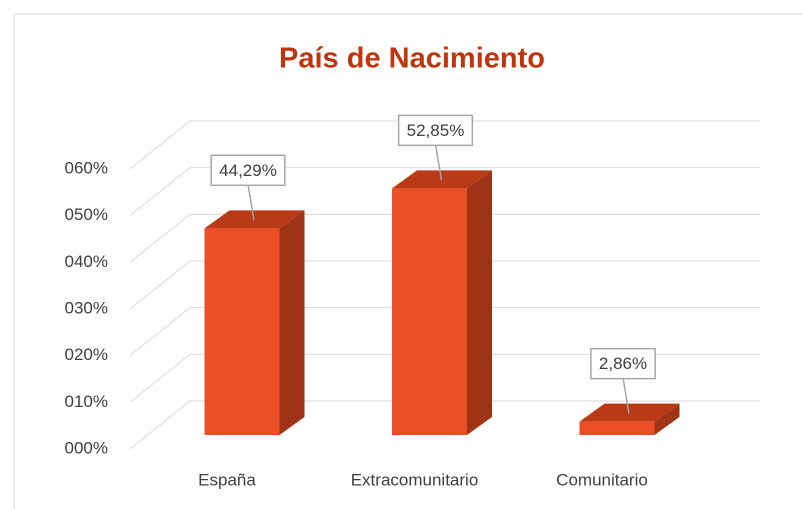  I want to click on chart-title: País de Nacimiento, so click(412, 59).